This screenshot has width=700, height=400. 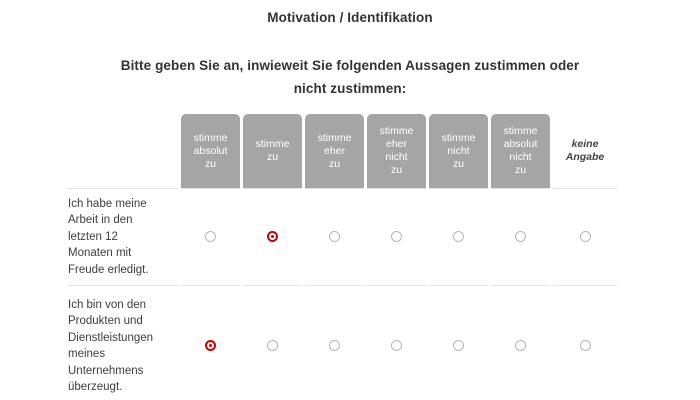 What do you see at coordinates (210, 237) in the screenshot?
I see `radio-row0-stimme-absolut-zu` at bounding box center [210, 237].